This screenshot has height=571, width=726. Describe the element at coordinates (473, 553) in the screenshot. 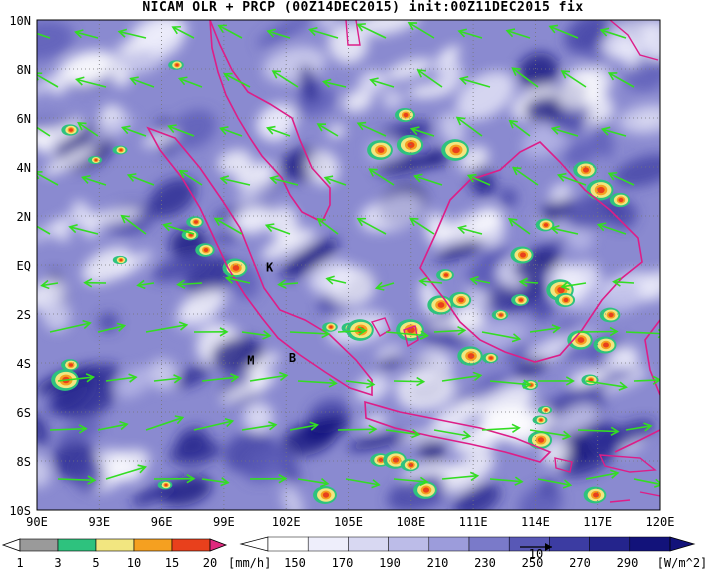

I see `olr-colorbar: 150 170 190 210 230 250 270 290 [W/m^2]` at that location.